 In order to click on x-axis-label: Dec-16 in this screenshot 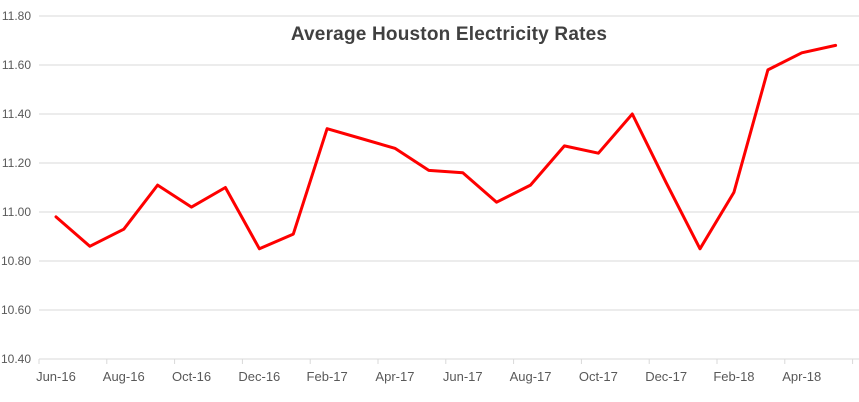, I will do `click(259, 376)`.